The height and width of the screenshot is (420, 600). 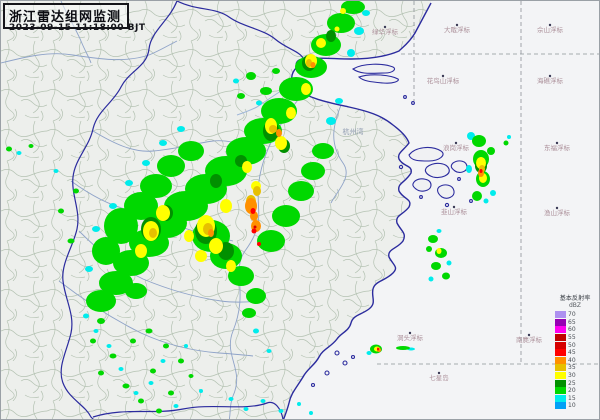 I want to click on legend-level-row: 15, so click(x=575, y=398).